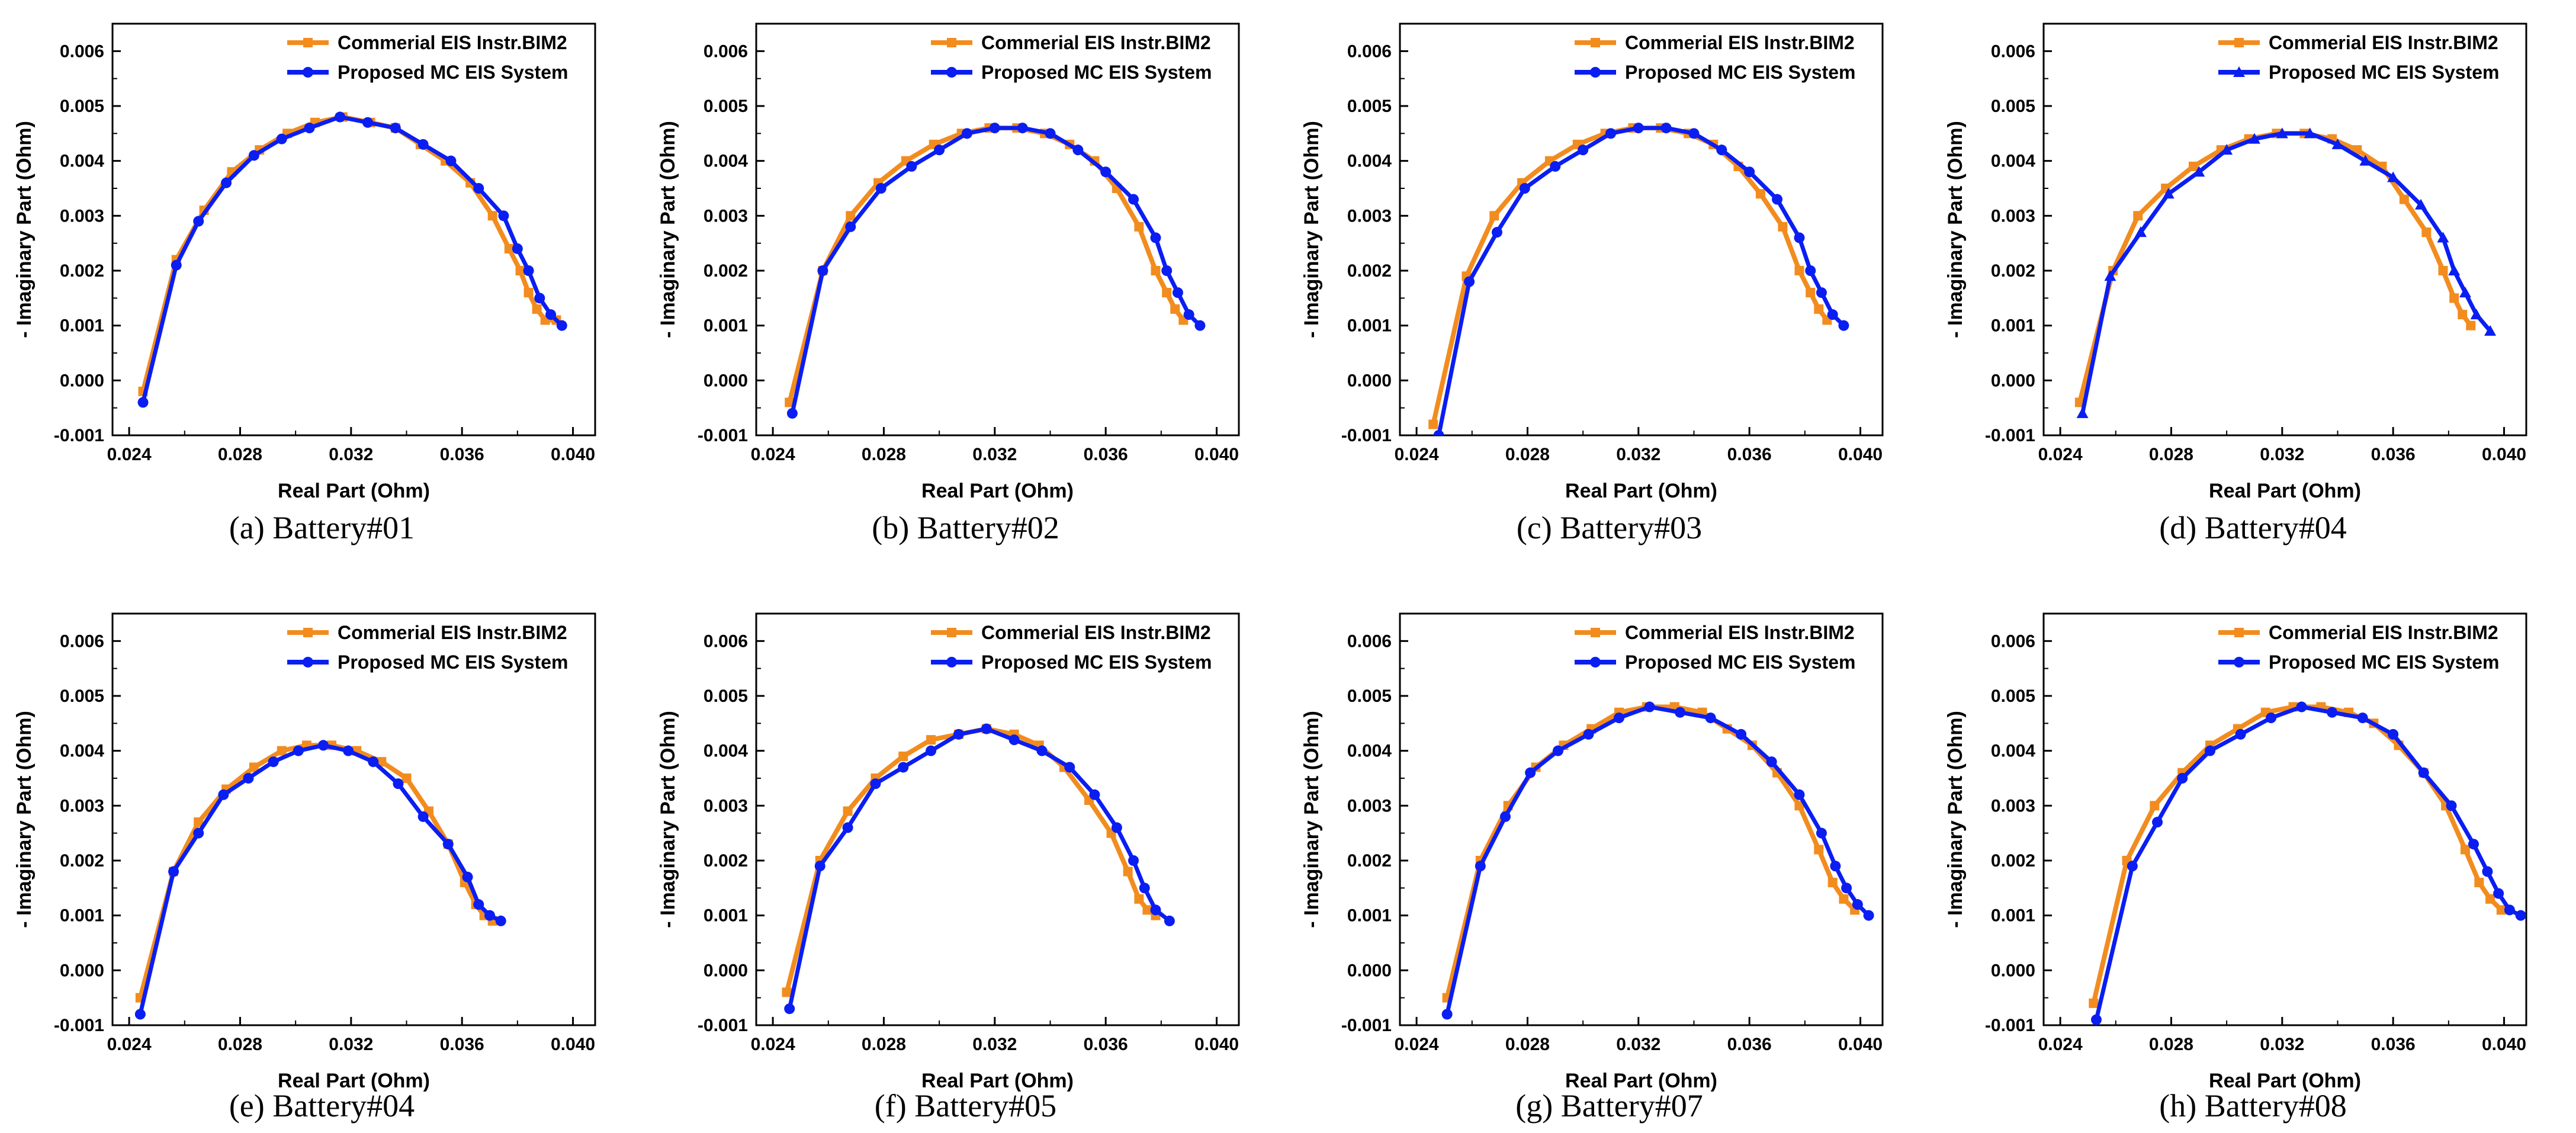 The height and width of the screenshot is (1133, 2576). Describe the element at coordinates (1641, 491) in the screenshot. I see `x-axis-title: Real Part (Ohm)` at that location.